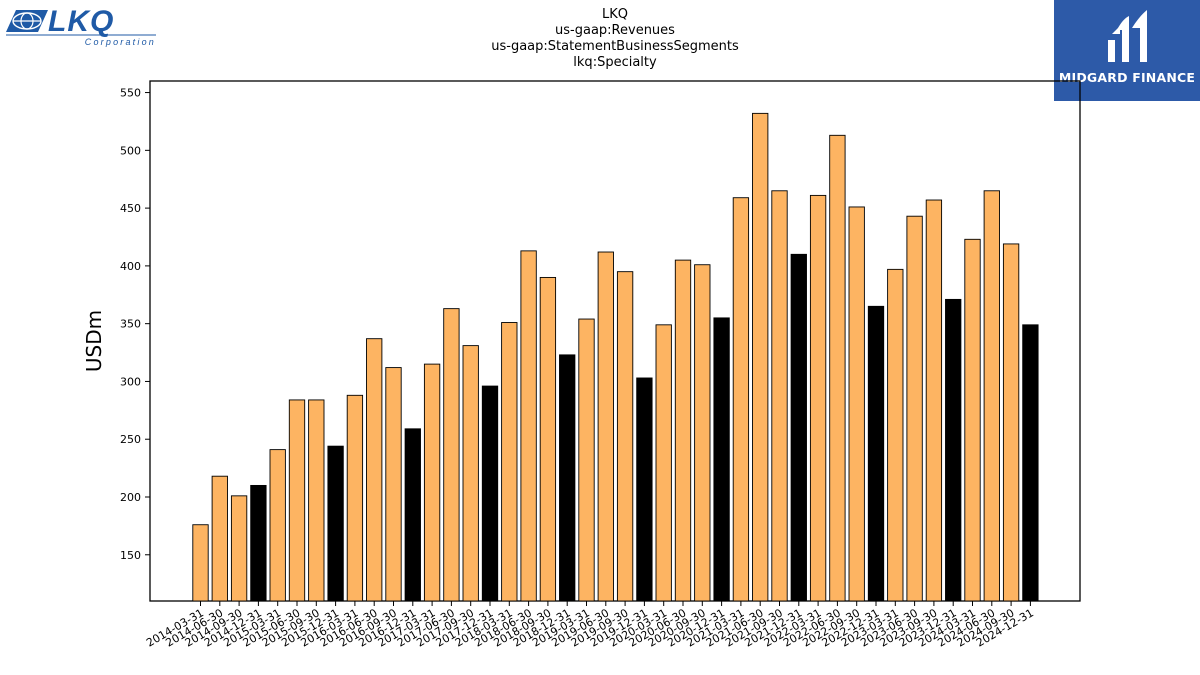 Image resolution: width=1200 pixels, height=675 pixels. What do you see at coordinates (130, 439) in the screenshot?
I see `y-tick-label: 250` at bounding box center [130, 439].